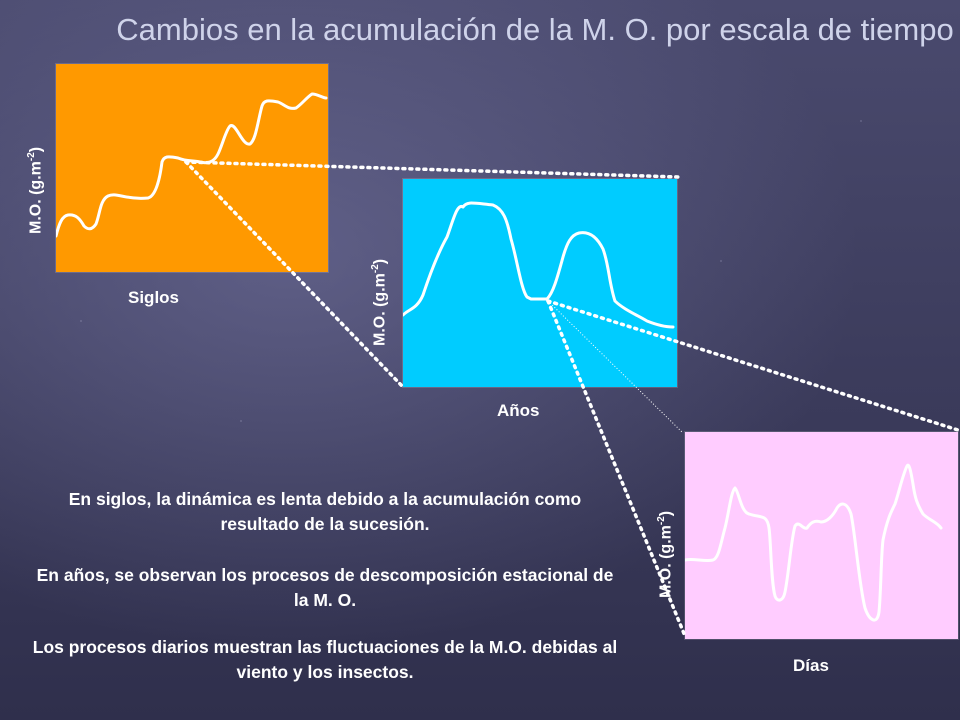 The width and height of the screenshot is (960, 720). Describe the element at coordinates (518, 410) in the screenshot. I see `x-axis-label-anos: Años` at that location.